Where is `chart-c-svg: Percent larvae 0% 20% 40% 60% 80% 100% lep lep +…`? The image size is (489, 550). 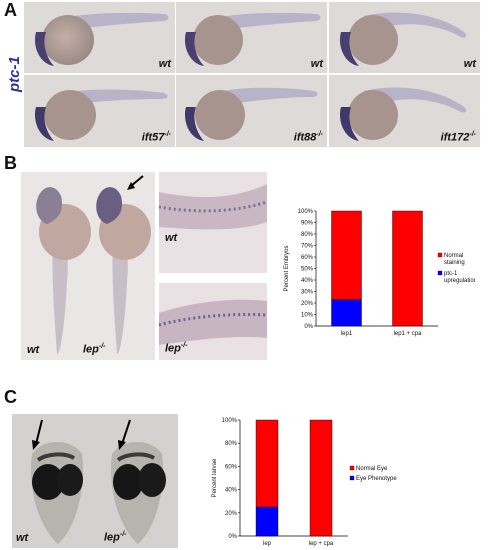
chart-c-svg: Percent larvae 0% 20% 40% 60% 80% 100% lep lep +… is located at coordinates (304, 482).